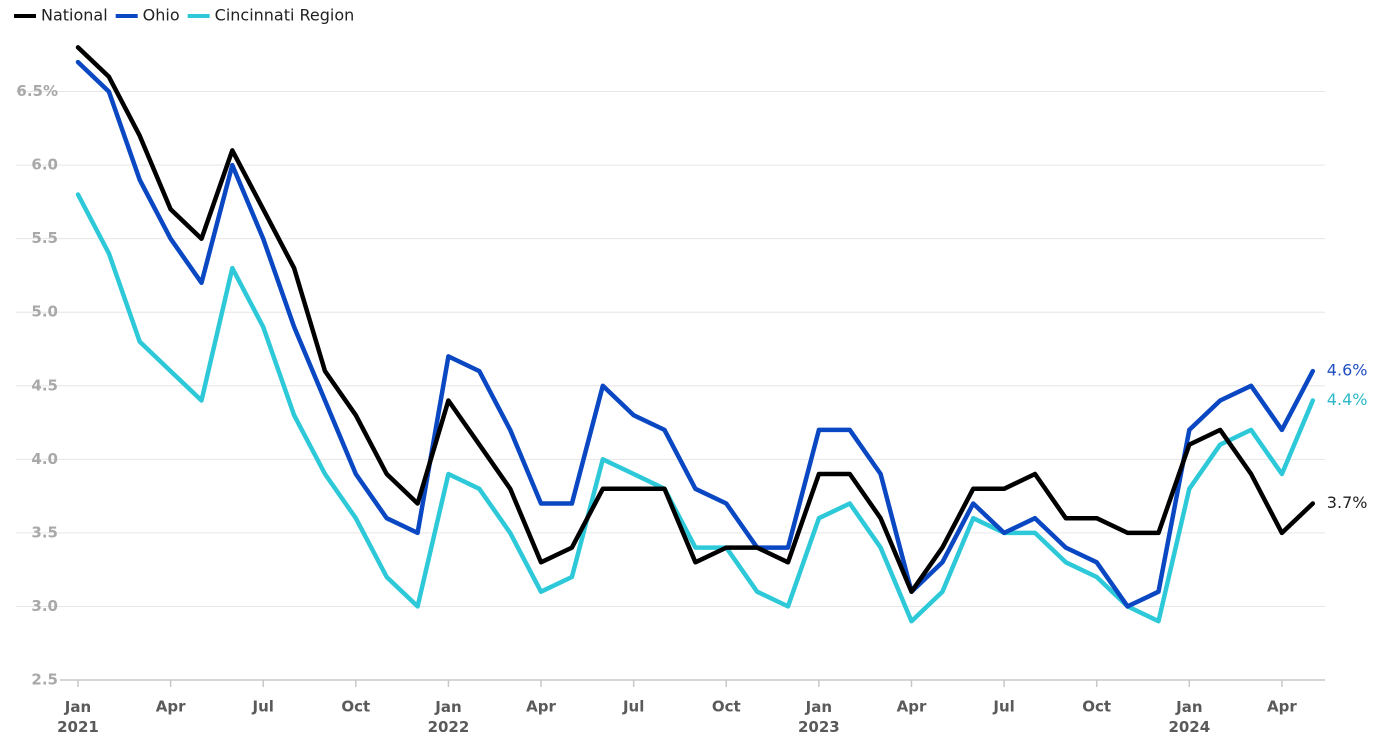 Image resolution: width=1388 pixels, height=740 pixels. Describe the element at coordinates (819, 717) in the screenshot. I see `x-tick-label: Jan 2023` at that location.